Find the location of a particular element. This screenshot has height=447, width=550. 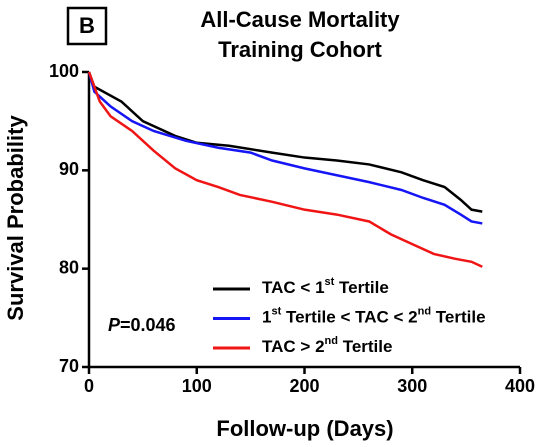

x-tick-label: 100 is located at coordinates (197, 386).